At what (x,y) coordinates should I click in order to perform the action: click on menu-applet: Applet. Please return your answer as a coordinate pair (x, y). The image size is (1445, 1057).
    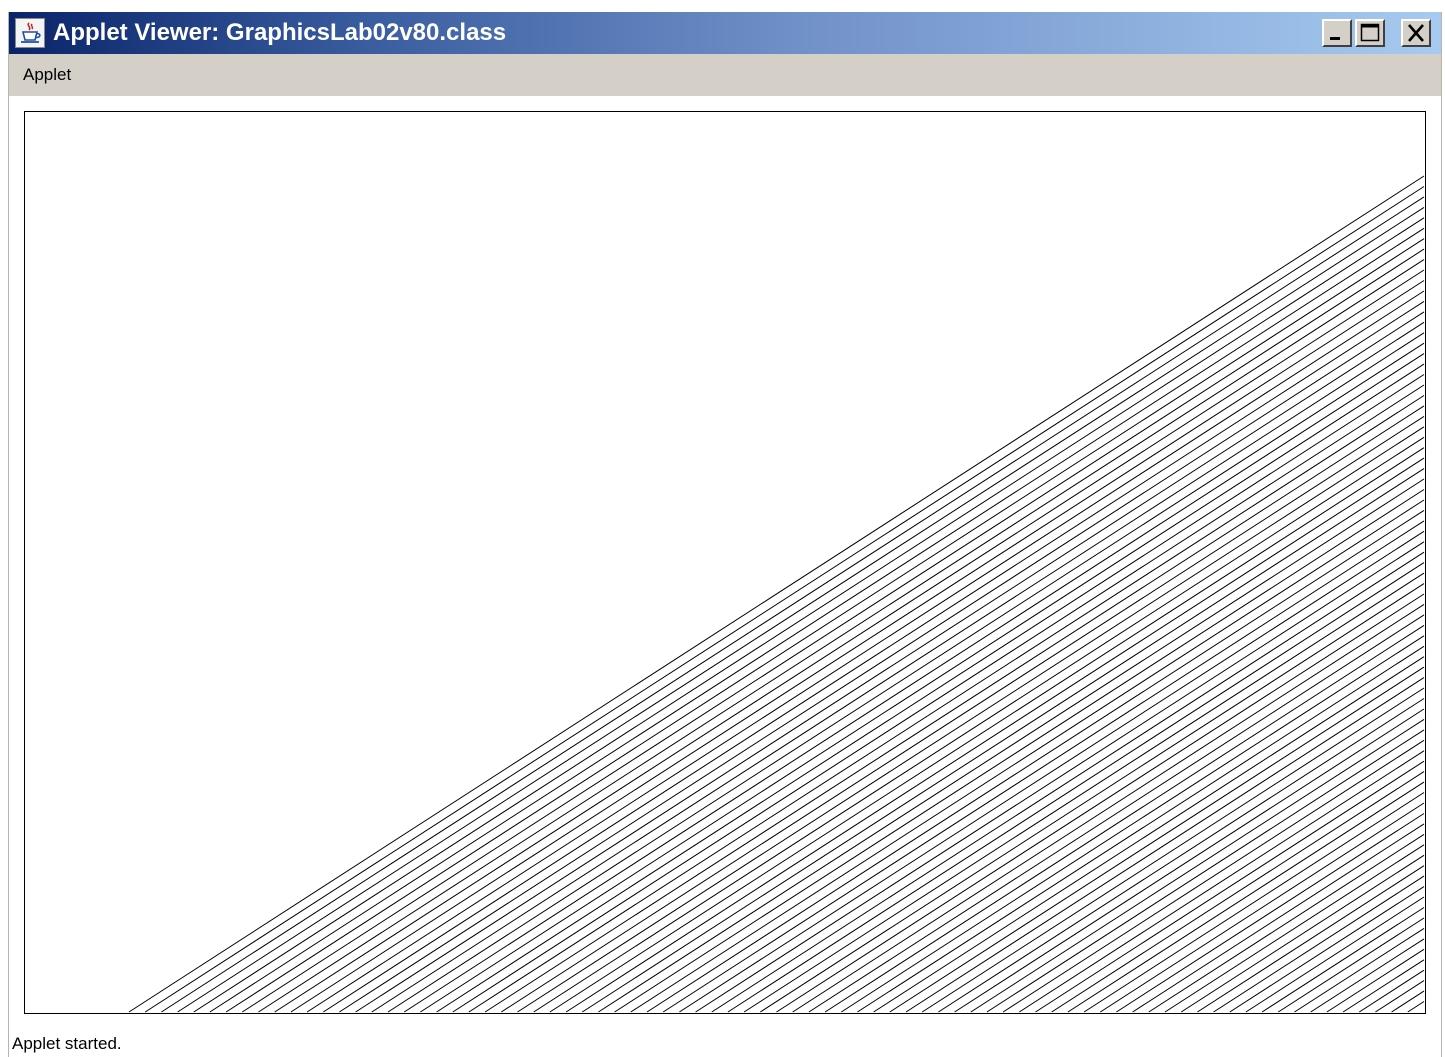
    Looking at the image, I should click on (47, 74).